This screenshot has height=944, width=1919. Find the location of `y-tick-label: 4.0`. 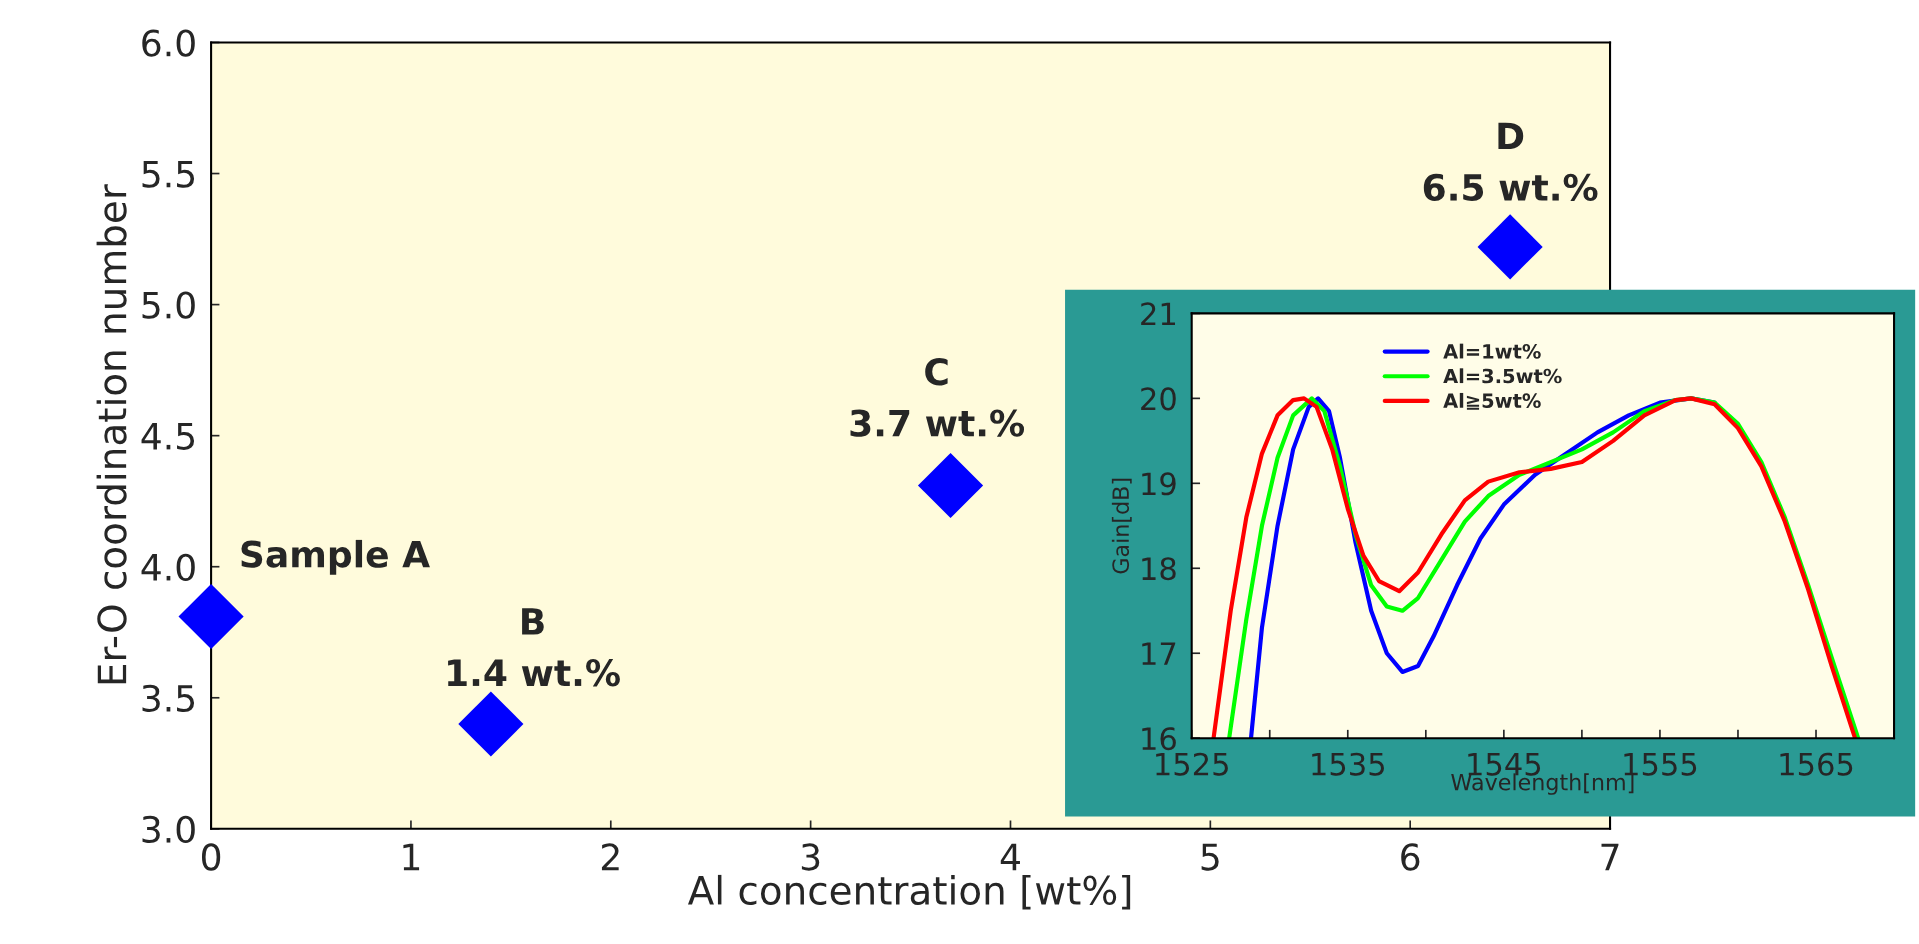

y-tick-label: 4.0 is located at coordinates (168, 567).